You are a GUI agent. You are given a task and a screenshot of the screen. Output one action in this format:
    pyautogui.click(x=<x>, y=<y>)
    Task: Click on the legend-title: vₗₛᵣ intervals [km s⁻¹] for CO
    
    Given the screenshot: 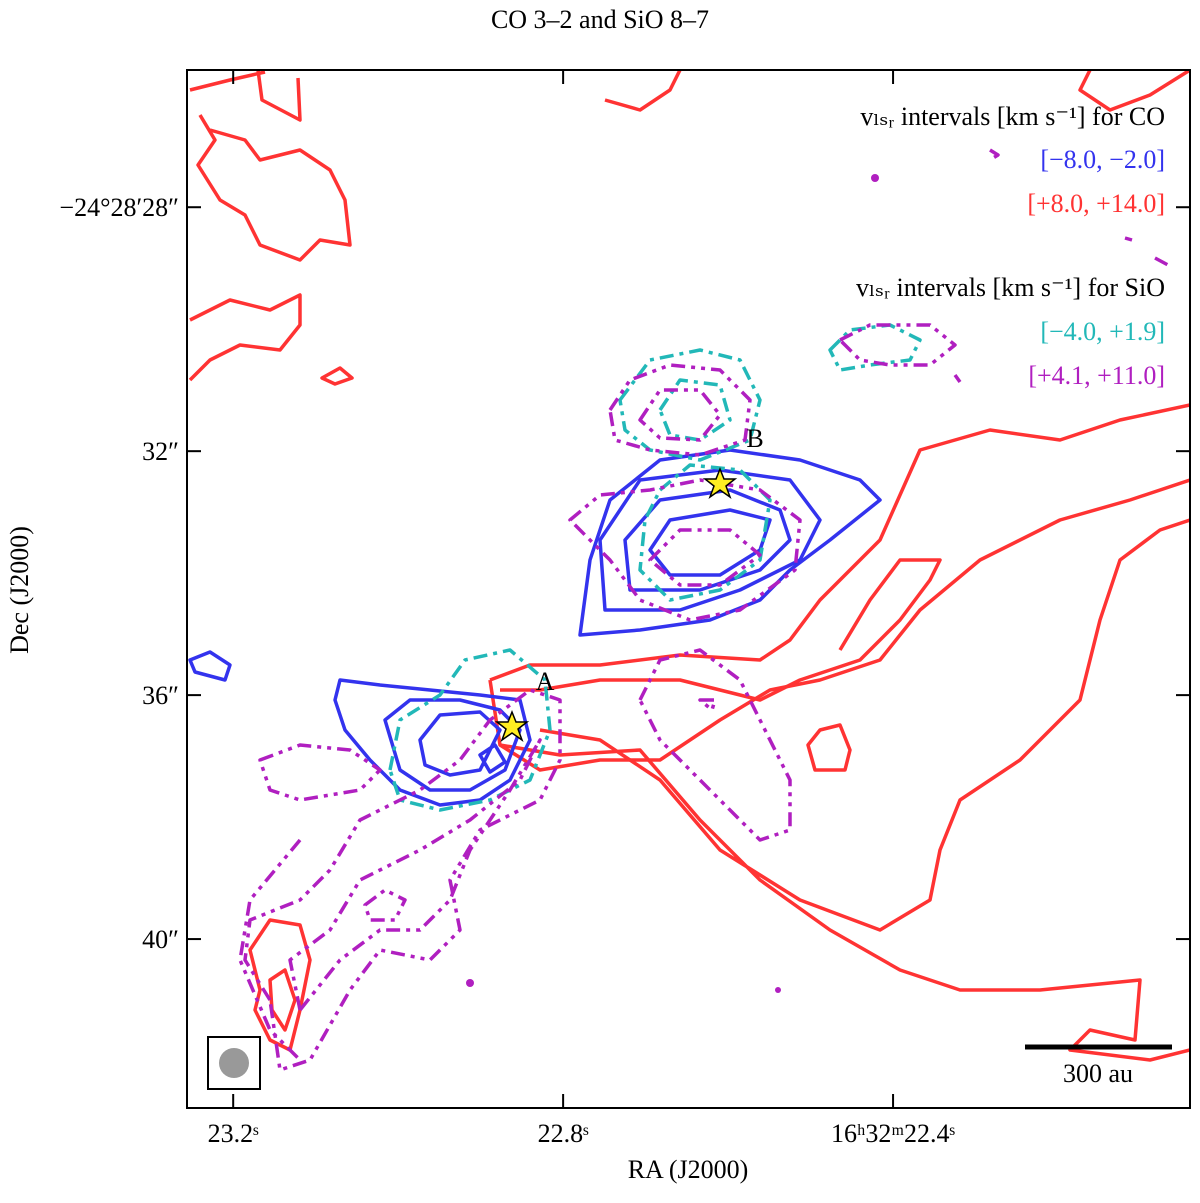 What is the action you would take?
    pyautogui.click(x=1012, y=116)
    